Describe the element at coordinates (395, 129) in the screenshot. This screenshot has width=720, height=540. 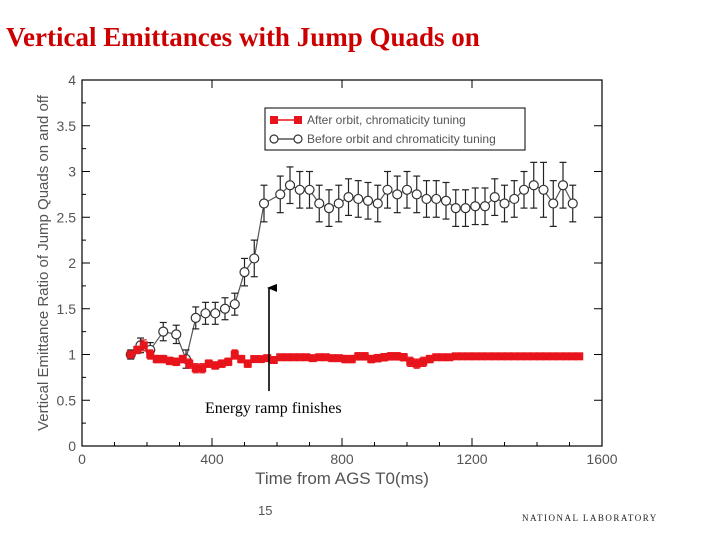
I see `legend-box` at that location.